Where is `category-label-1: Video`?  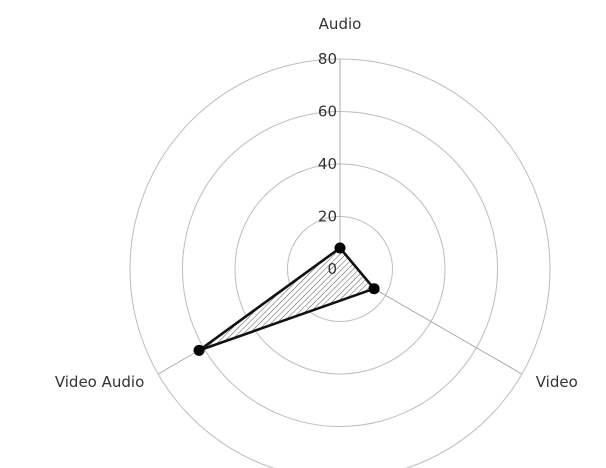
category-label-1: Video is located at coordinates (557, 382).